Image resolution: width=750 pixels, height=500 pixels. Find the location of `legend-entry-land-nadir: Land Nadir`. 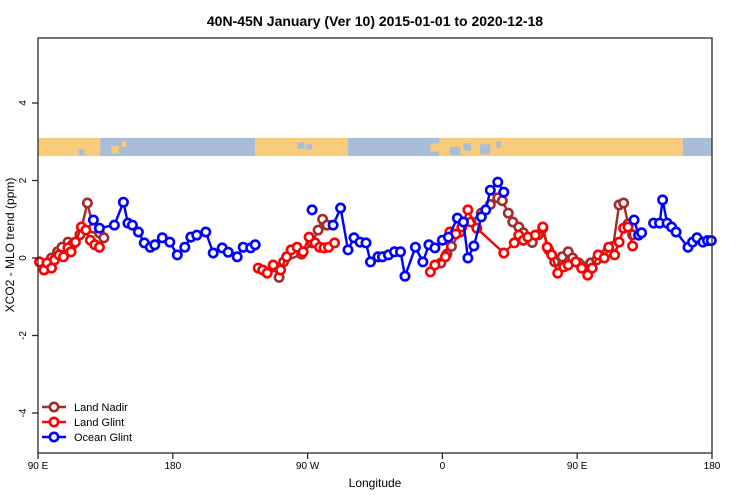

legend-entry-land-nadir: Land Nadir is located at coordinates (85, 407).